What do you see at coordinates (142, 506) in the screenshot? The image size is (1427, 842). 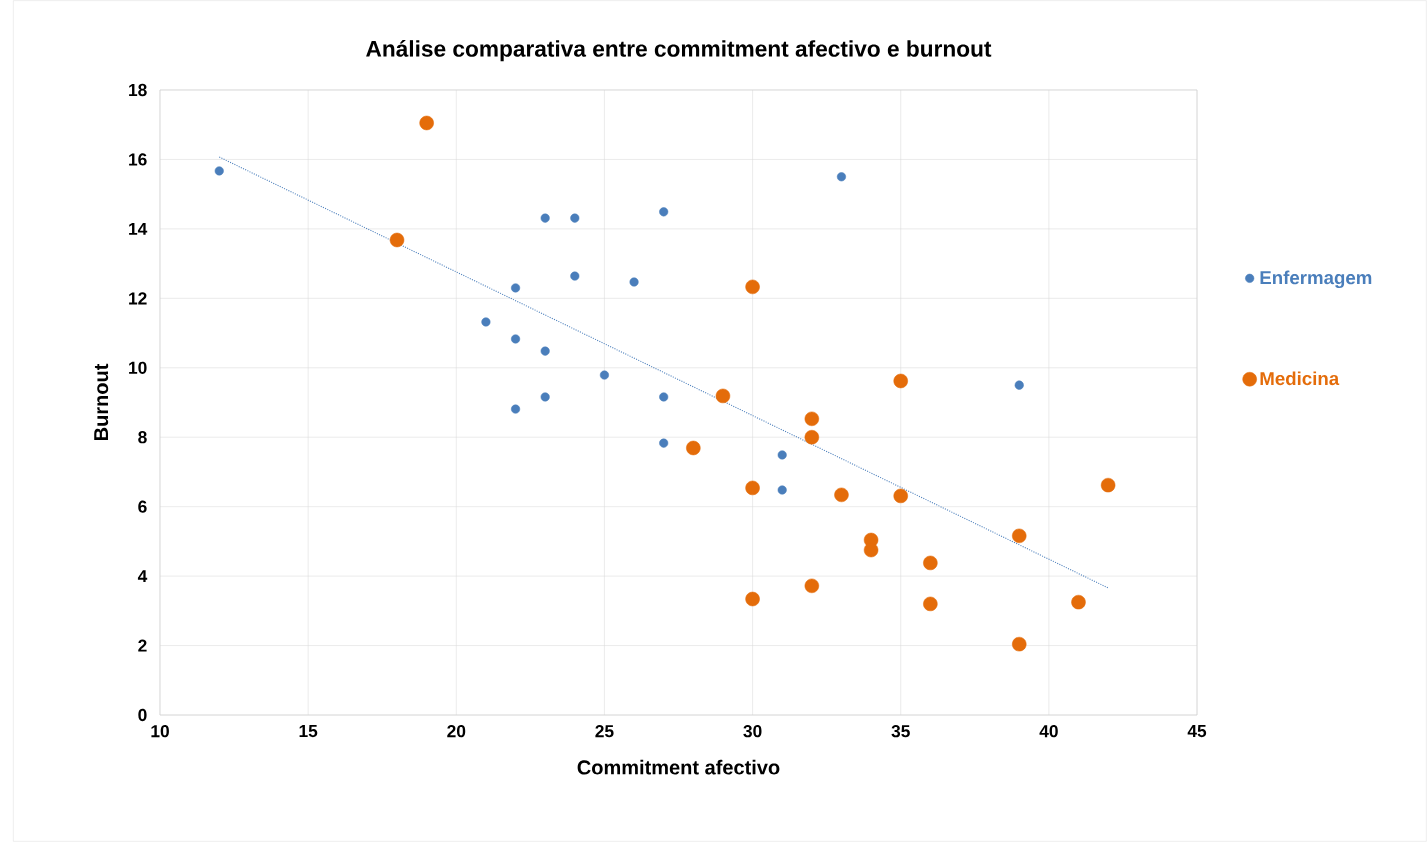 I see `y-tick-label: 6` at bounding box center [142, 506].